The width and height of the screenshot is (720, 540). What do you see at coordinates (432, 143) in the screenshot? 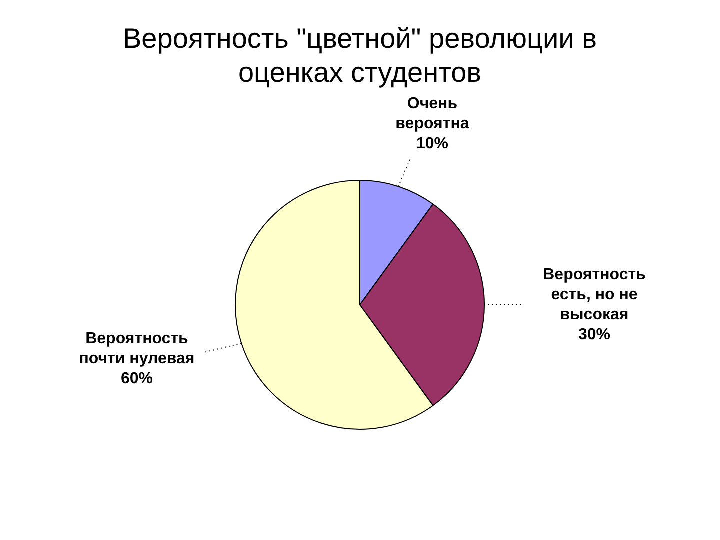
I see `data-label: 10%` at bounding box center [432, 143].